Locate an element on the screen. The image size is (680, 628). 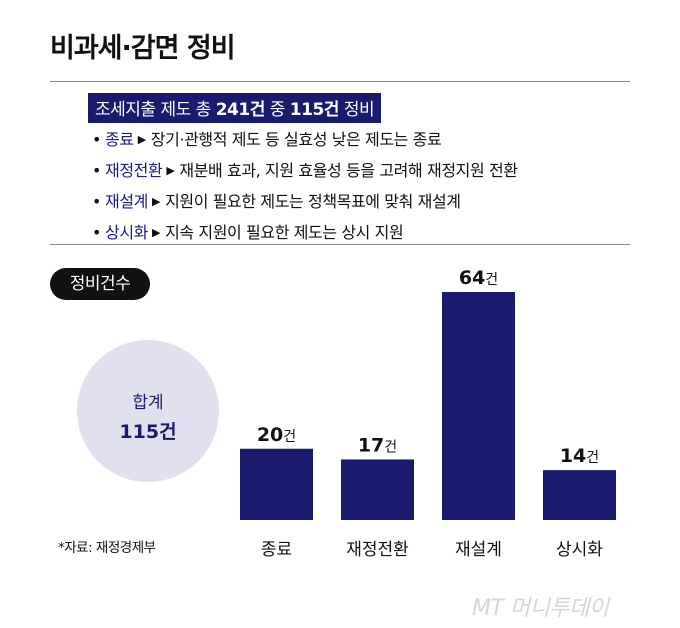
chart-title: 비과세·감면 정비 is located at coordinates (143, 48).